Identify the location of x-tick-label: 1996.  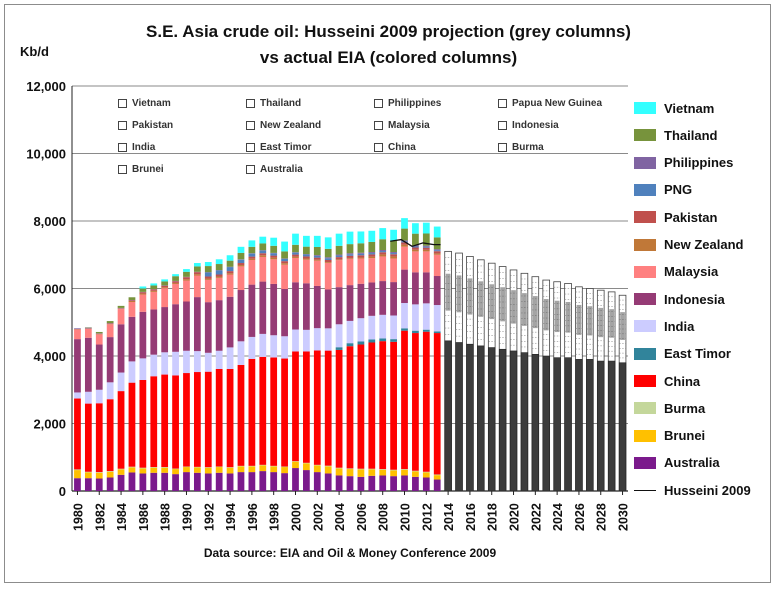
(253, 517).